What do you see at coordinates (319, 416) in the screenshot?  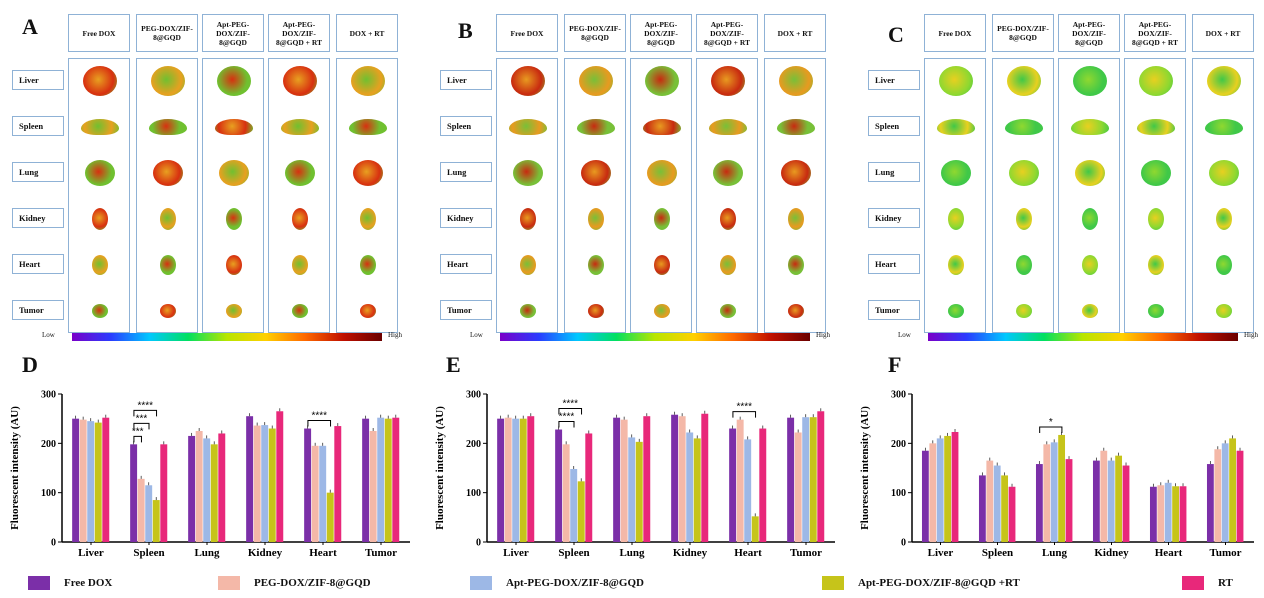 I see `significance-label: ****` at bounding box center [319, 416].